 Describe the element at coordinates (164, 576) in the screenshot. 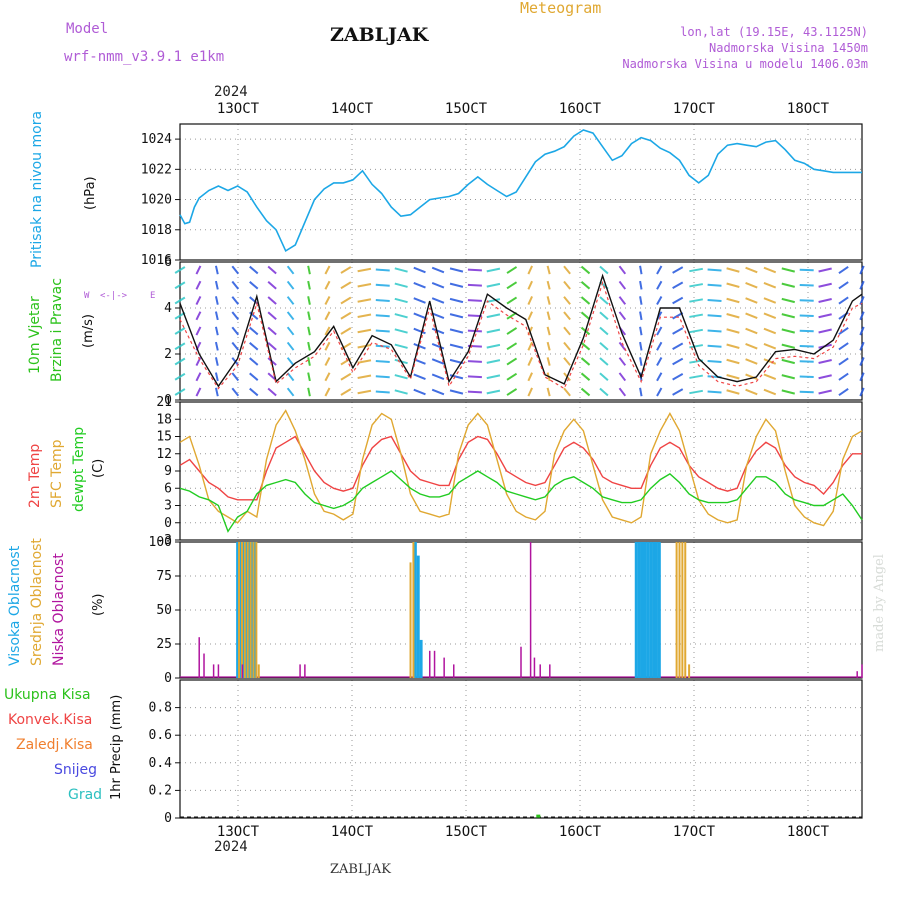

I see `ytick-label-3-3: 75` at that location.